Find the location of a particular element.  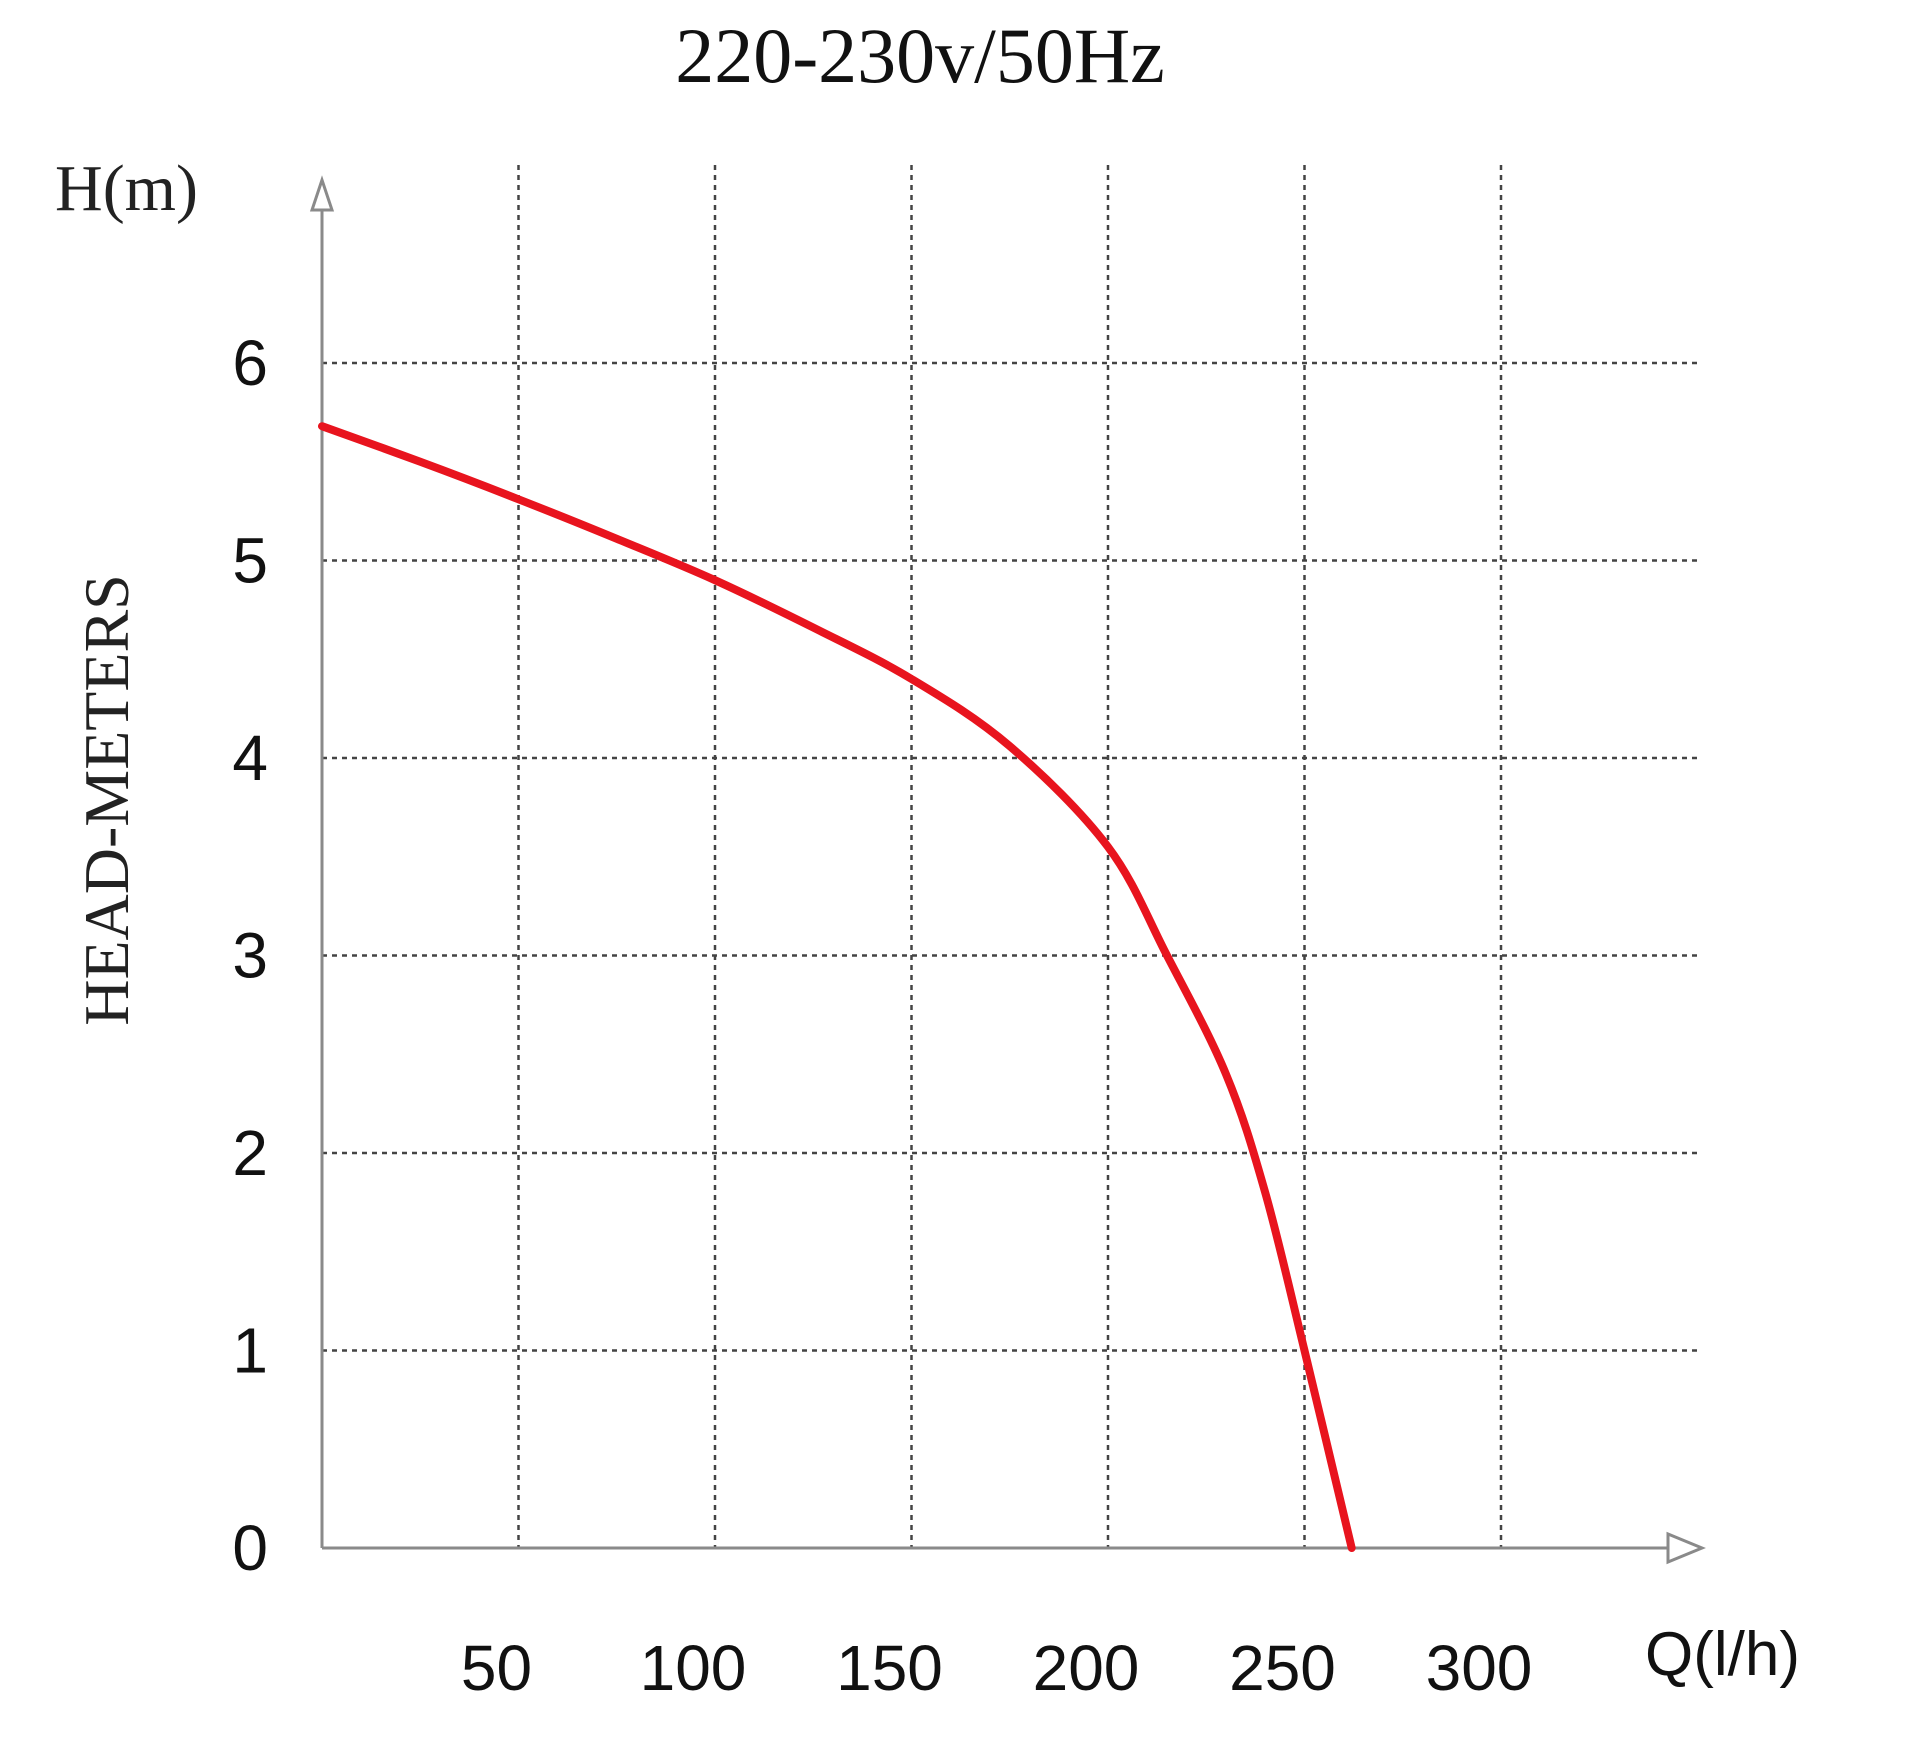

y-tick-label: 4 is located at coordinates (250, 758).